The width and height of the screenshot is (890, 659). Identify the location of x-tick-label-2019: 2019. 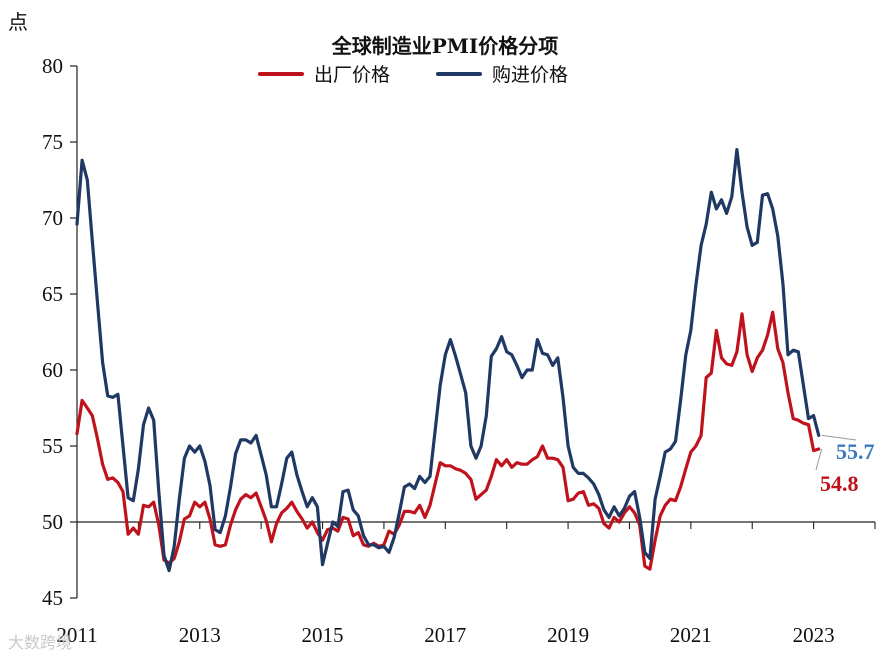
(568, 635).